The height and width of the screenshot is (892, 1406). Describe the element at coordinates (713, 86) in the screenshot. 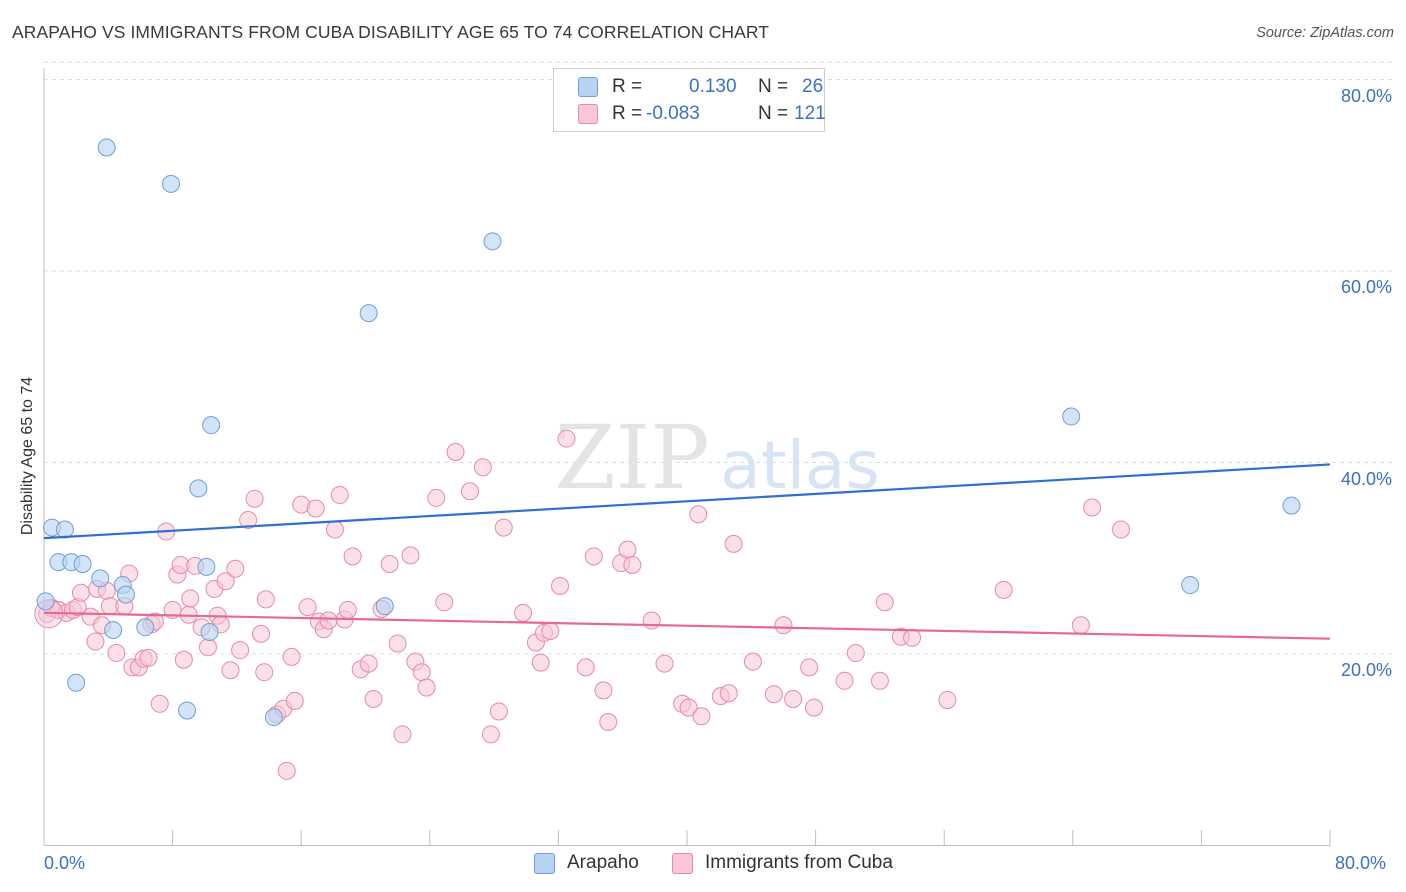

I see `r-value: 0.130` at that location.